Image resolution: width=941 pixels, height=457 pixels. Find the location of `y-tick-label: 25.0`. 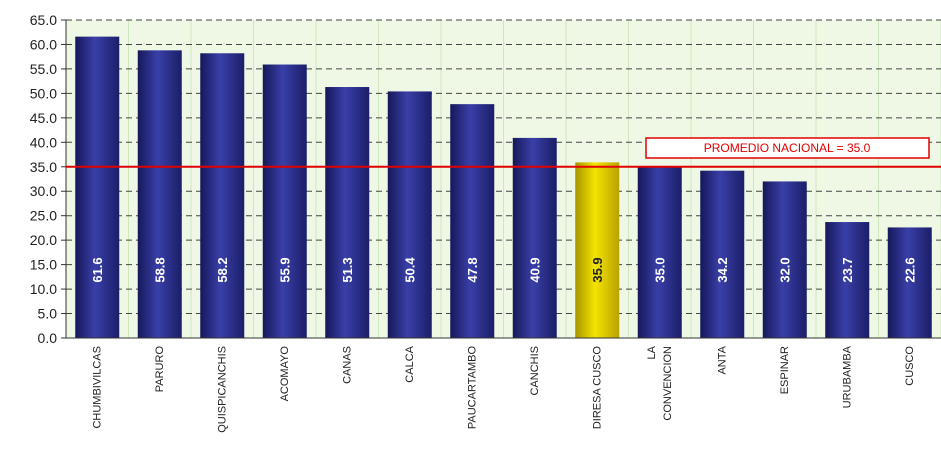

y-tick-label: 25.0 is located at coordinates (43, 216).